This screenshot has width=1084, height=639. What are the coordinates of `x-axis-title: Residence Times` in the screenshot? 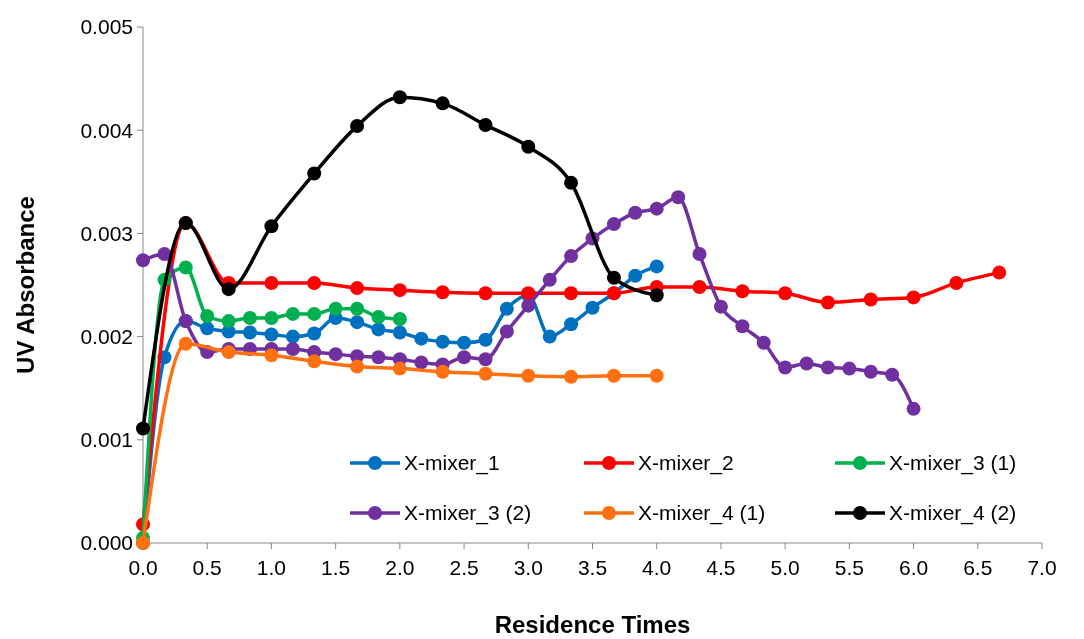 It's located at (592, 624).